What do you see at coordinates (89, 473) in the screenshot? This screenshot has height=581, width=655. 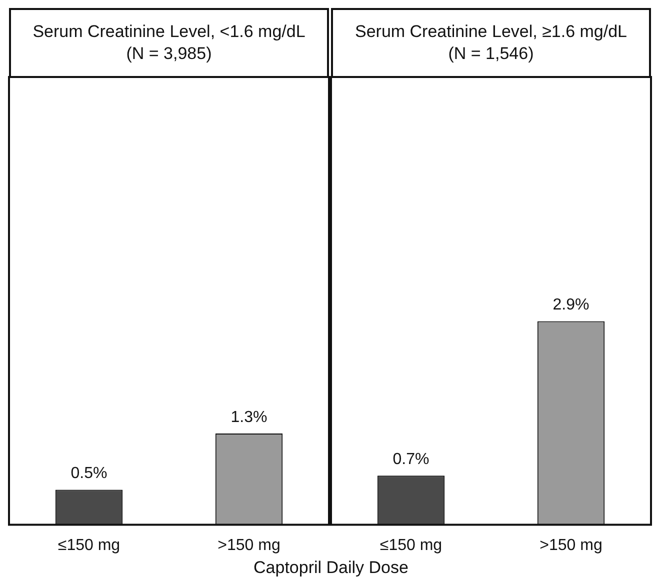 I see `data-label: 0.5%` at bounding box center [89, 473].